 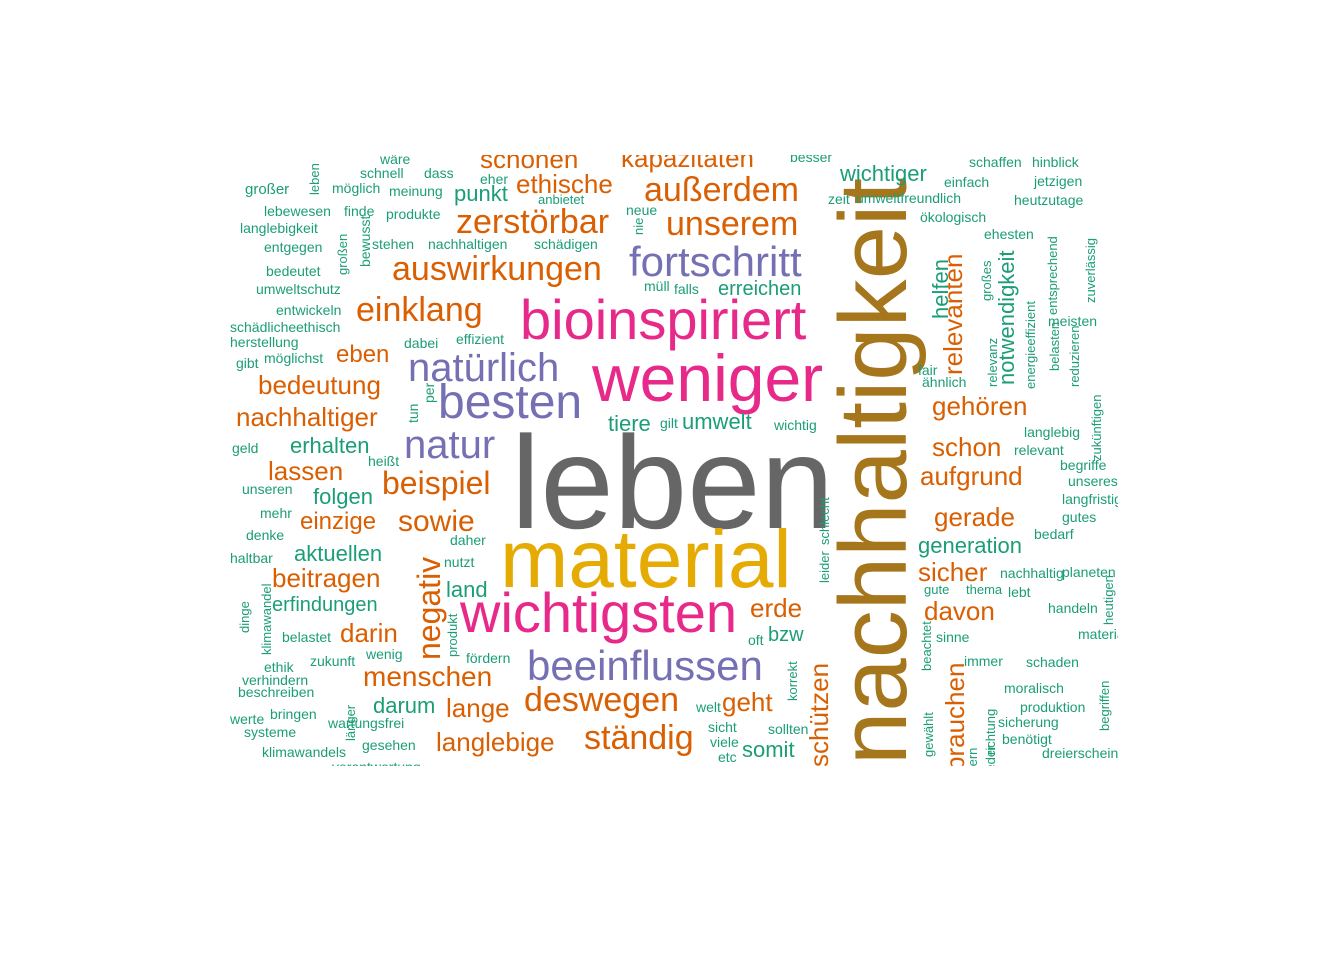 What do you see at coordinates (416, 191) in the screenshot?
I see `word: meinung` at bounding box center [416, 191].